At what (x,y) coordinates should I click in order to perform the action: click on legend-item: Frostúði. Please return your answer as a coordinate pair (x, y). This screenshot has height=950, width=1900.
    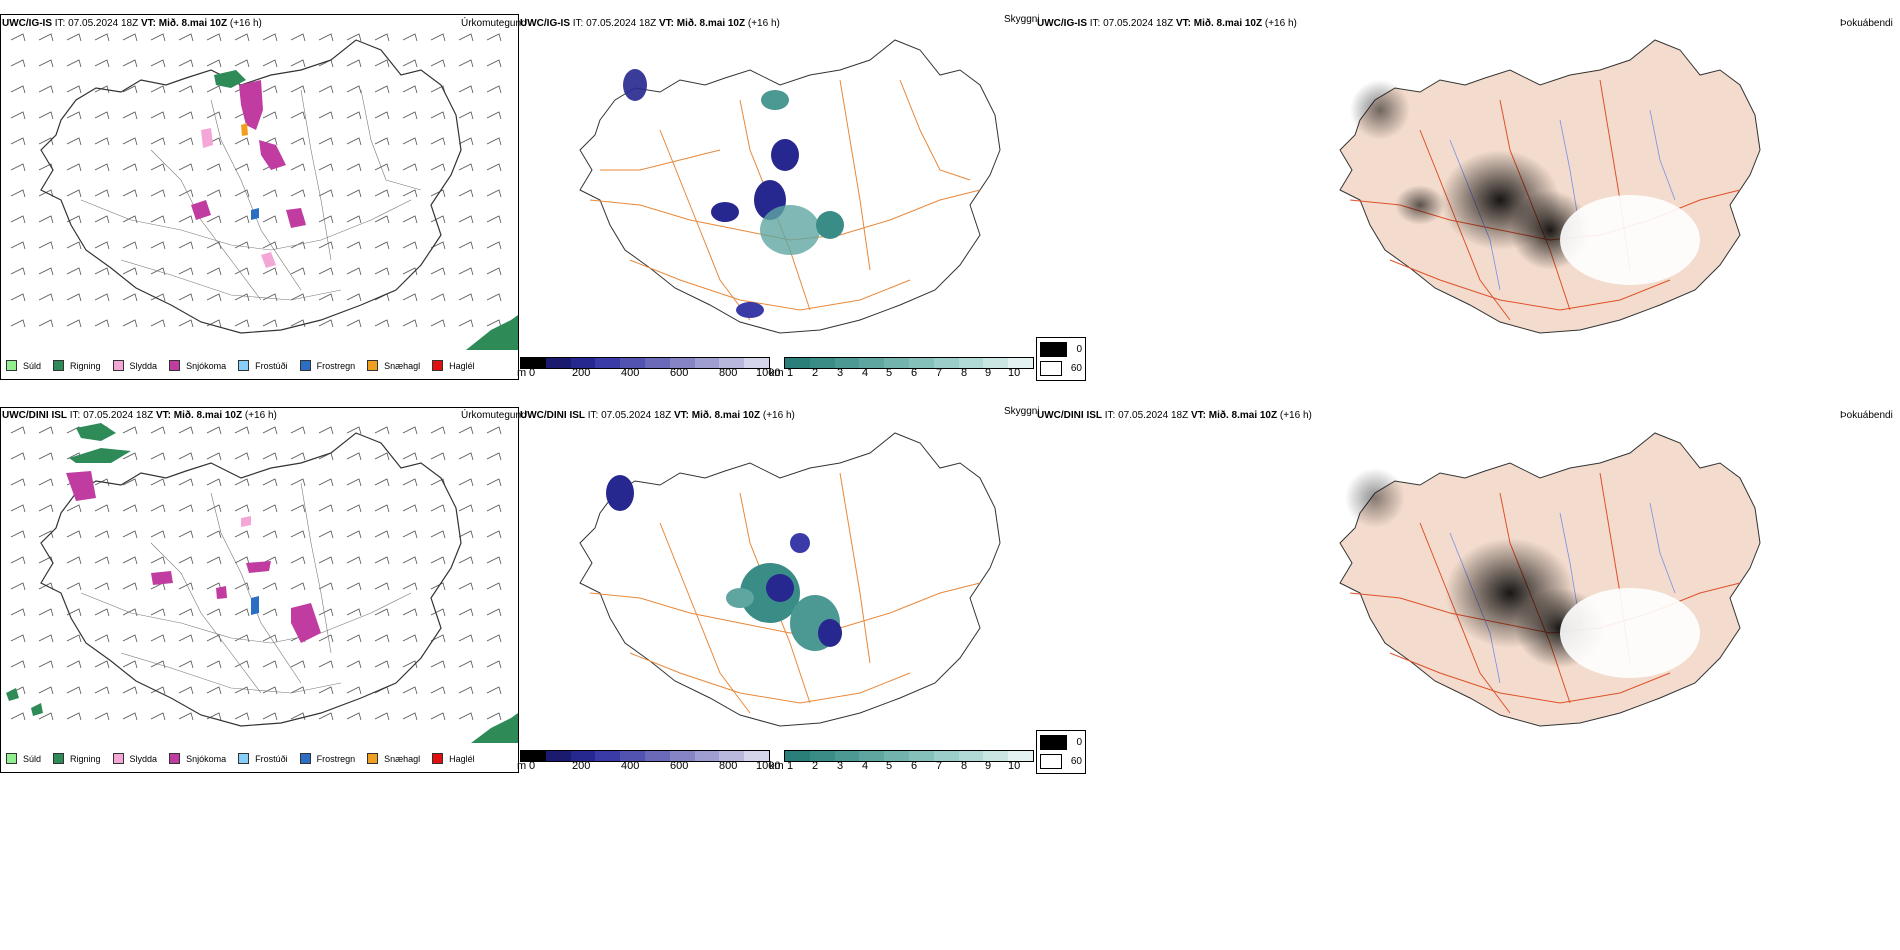
    Looking at the image, I should click on (263, 365).